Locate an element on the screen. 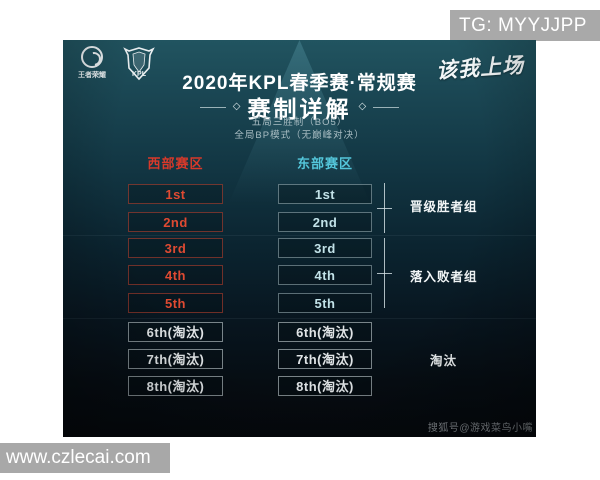  subtitle-right-line is located at coordinates (386, 107).